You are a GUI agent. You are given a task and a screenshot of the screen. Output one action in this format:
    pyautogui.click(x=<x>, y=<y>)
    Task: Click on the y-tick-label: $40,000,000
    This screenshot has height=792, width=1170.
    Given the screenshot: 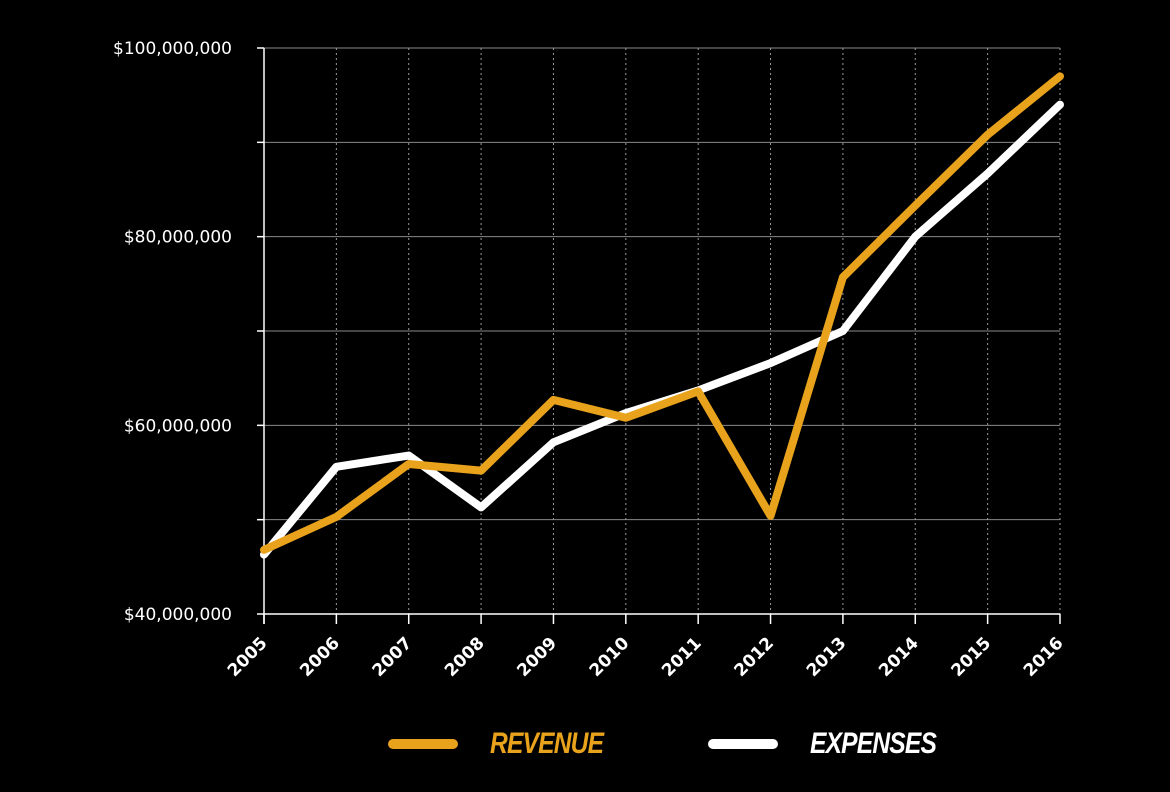 What is the action you would take?
    pyautogui.click(x=178, y=615)
    